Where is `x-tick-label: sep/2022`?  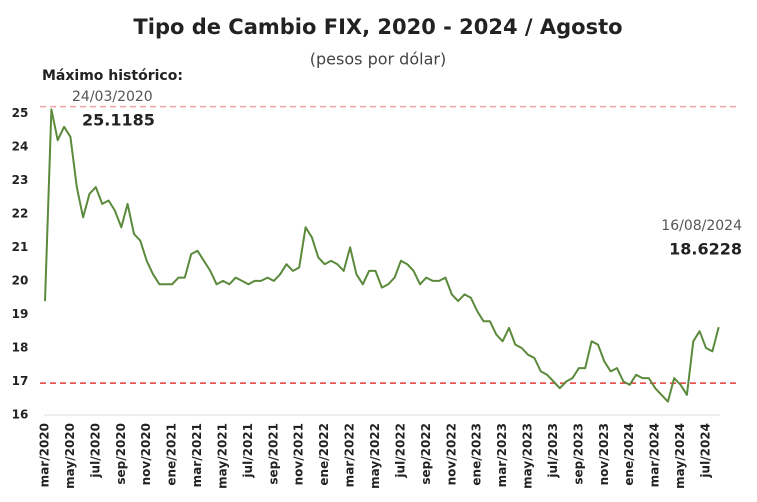 x-tick-label: sep/2022 is located at coordinates (426, 454).